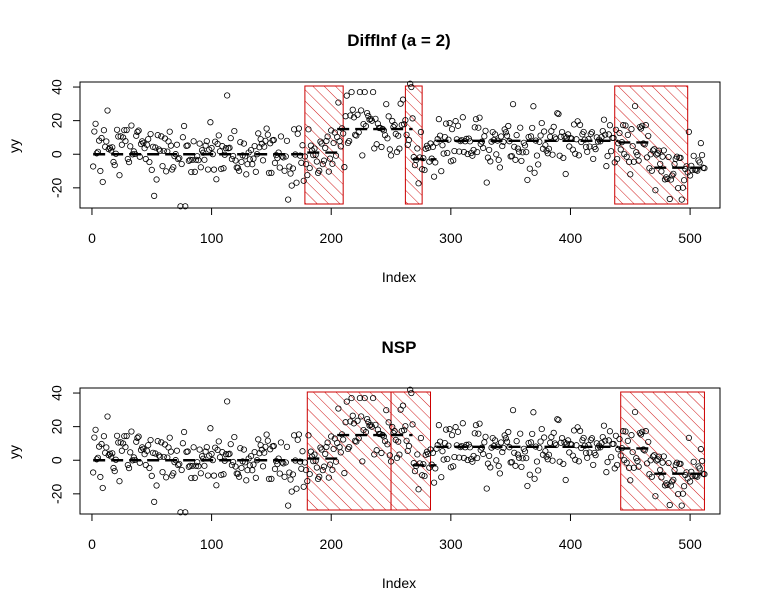 The width and height of the screenshot is (760, 612). What do you see at coordinates (651, 145) in the screenshot?
I see `change-point-interval` at bounding box center [651, 145].